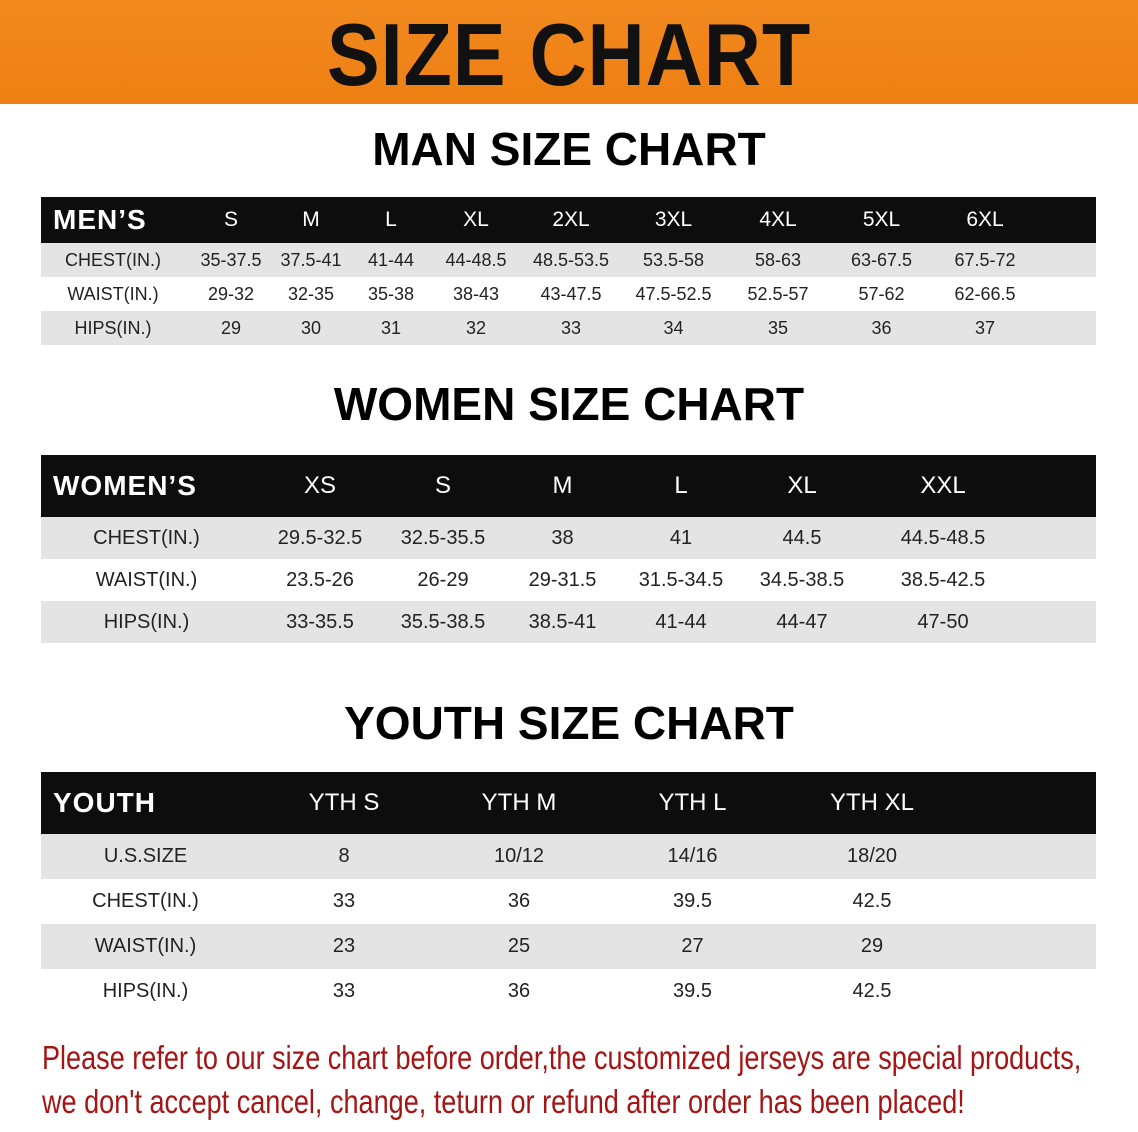 This screenshot has width=1138, height=1132. Describe the element at coordinates (569, 404) in the screenshot. I see `women-section-title: WOMEN SIZE CHART` at that location.